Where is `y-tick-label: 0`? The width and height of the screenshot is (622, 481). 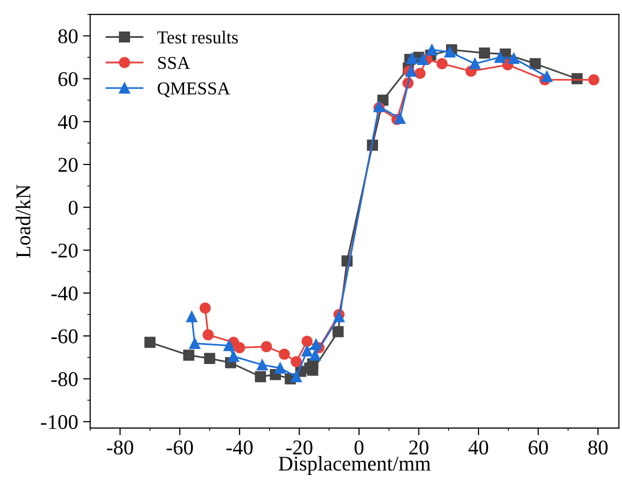 y-tick-label: 0 is located at coordinates (73, 207).